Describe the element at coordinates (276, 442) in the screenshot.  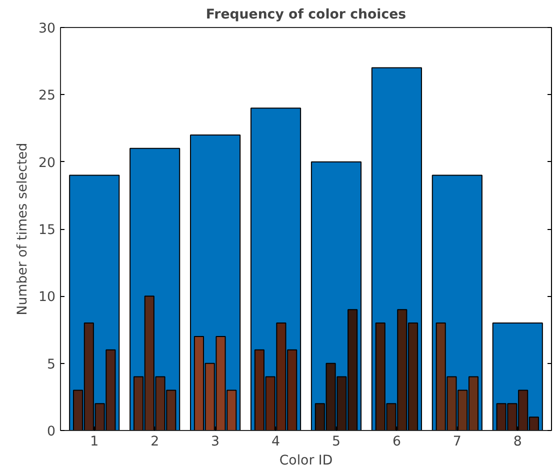
I see `x-tick-label: 4` at that location.